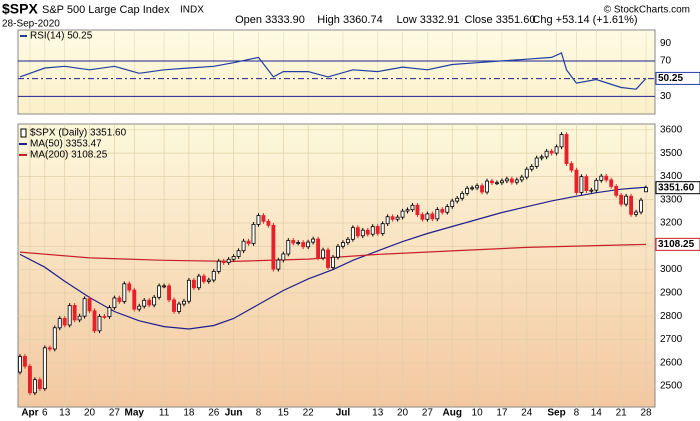  Describe the element at coordinates (106, 10) in the screenshot. I see `security-name: S&P 500 Large Cap Index` at that location.